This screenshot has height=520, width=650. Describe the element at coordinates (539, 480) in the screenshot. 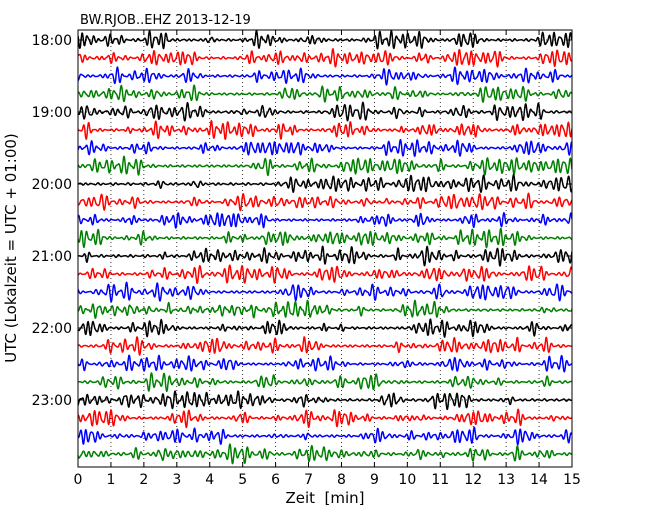

I see `x-tick-label: 14` at that location.